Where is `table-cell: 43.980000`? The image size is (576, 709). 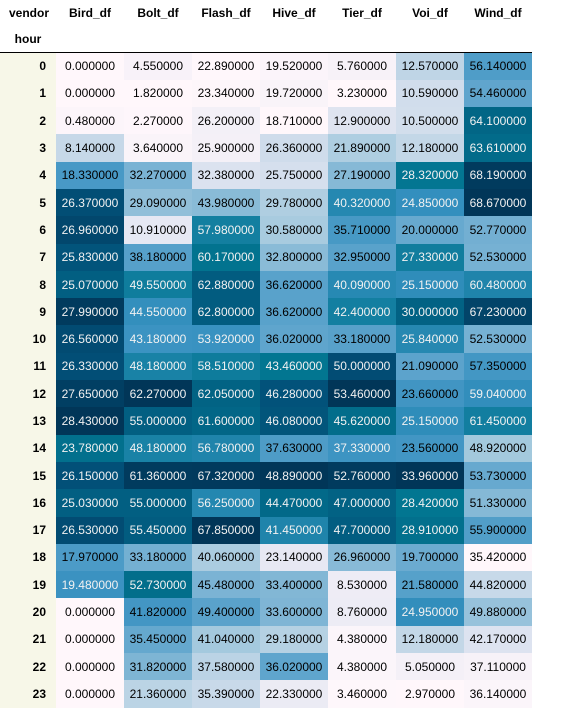 table-cell: 43.980000 is located at coordinates (226, 202).